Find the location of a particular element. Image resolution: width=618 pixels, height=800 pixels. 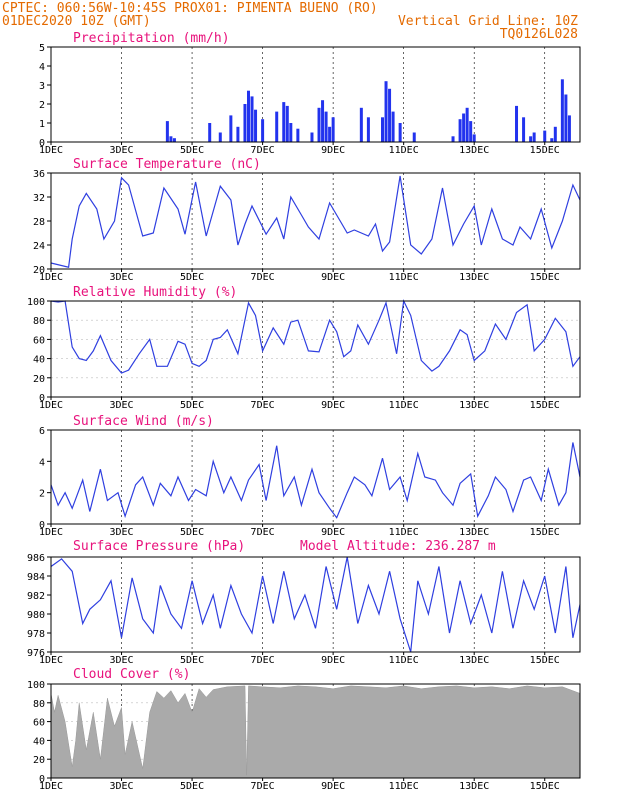

plot-frame-wind is located at coordinates (315, 477).